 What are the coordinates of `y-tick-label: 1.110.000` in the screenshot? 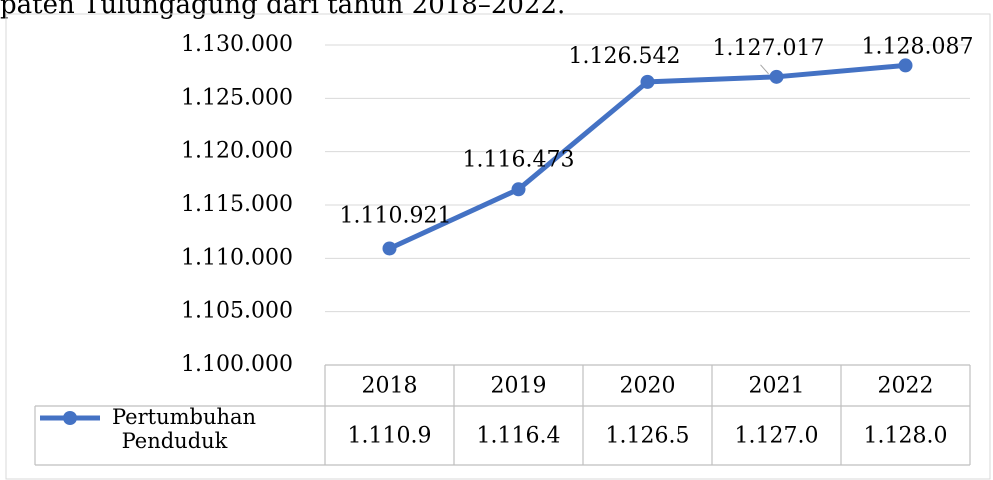 It's located at (237, 257).